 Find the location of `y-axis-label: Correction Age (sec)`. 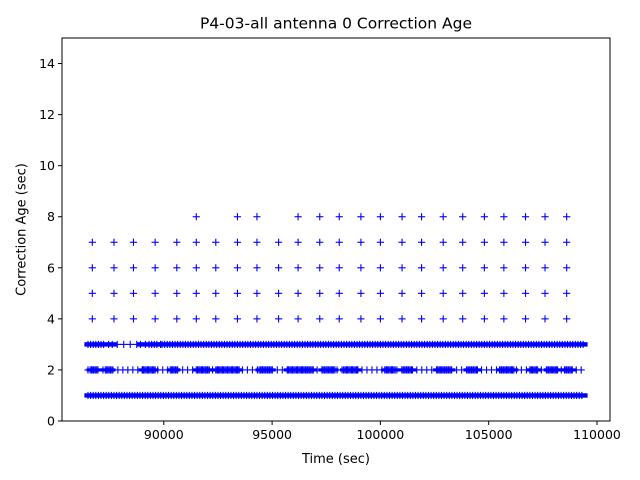

y-axis-label: Correction Age (sec) is located at coordinates (22, 229).